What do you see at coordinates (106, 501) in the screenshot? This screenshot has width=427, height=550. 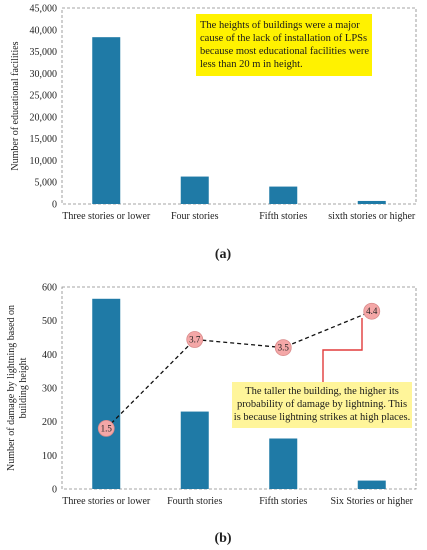 I see `b-category-label: Three stories or lower` at bounding box center [106, 501].